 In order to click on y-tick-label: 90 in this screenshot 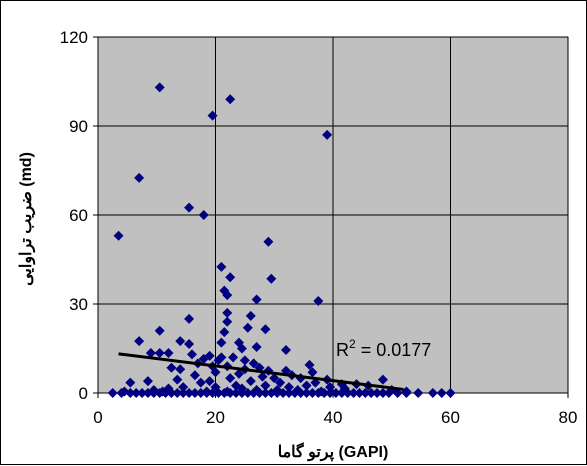, I will do `click(78, 126)`.